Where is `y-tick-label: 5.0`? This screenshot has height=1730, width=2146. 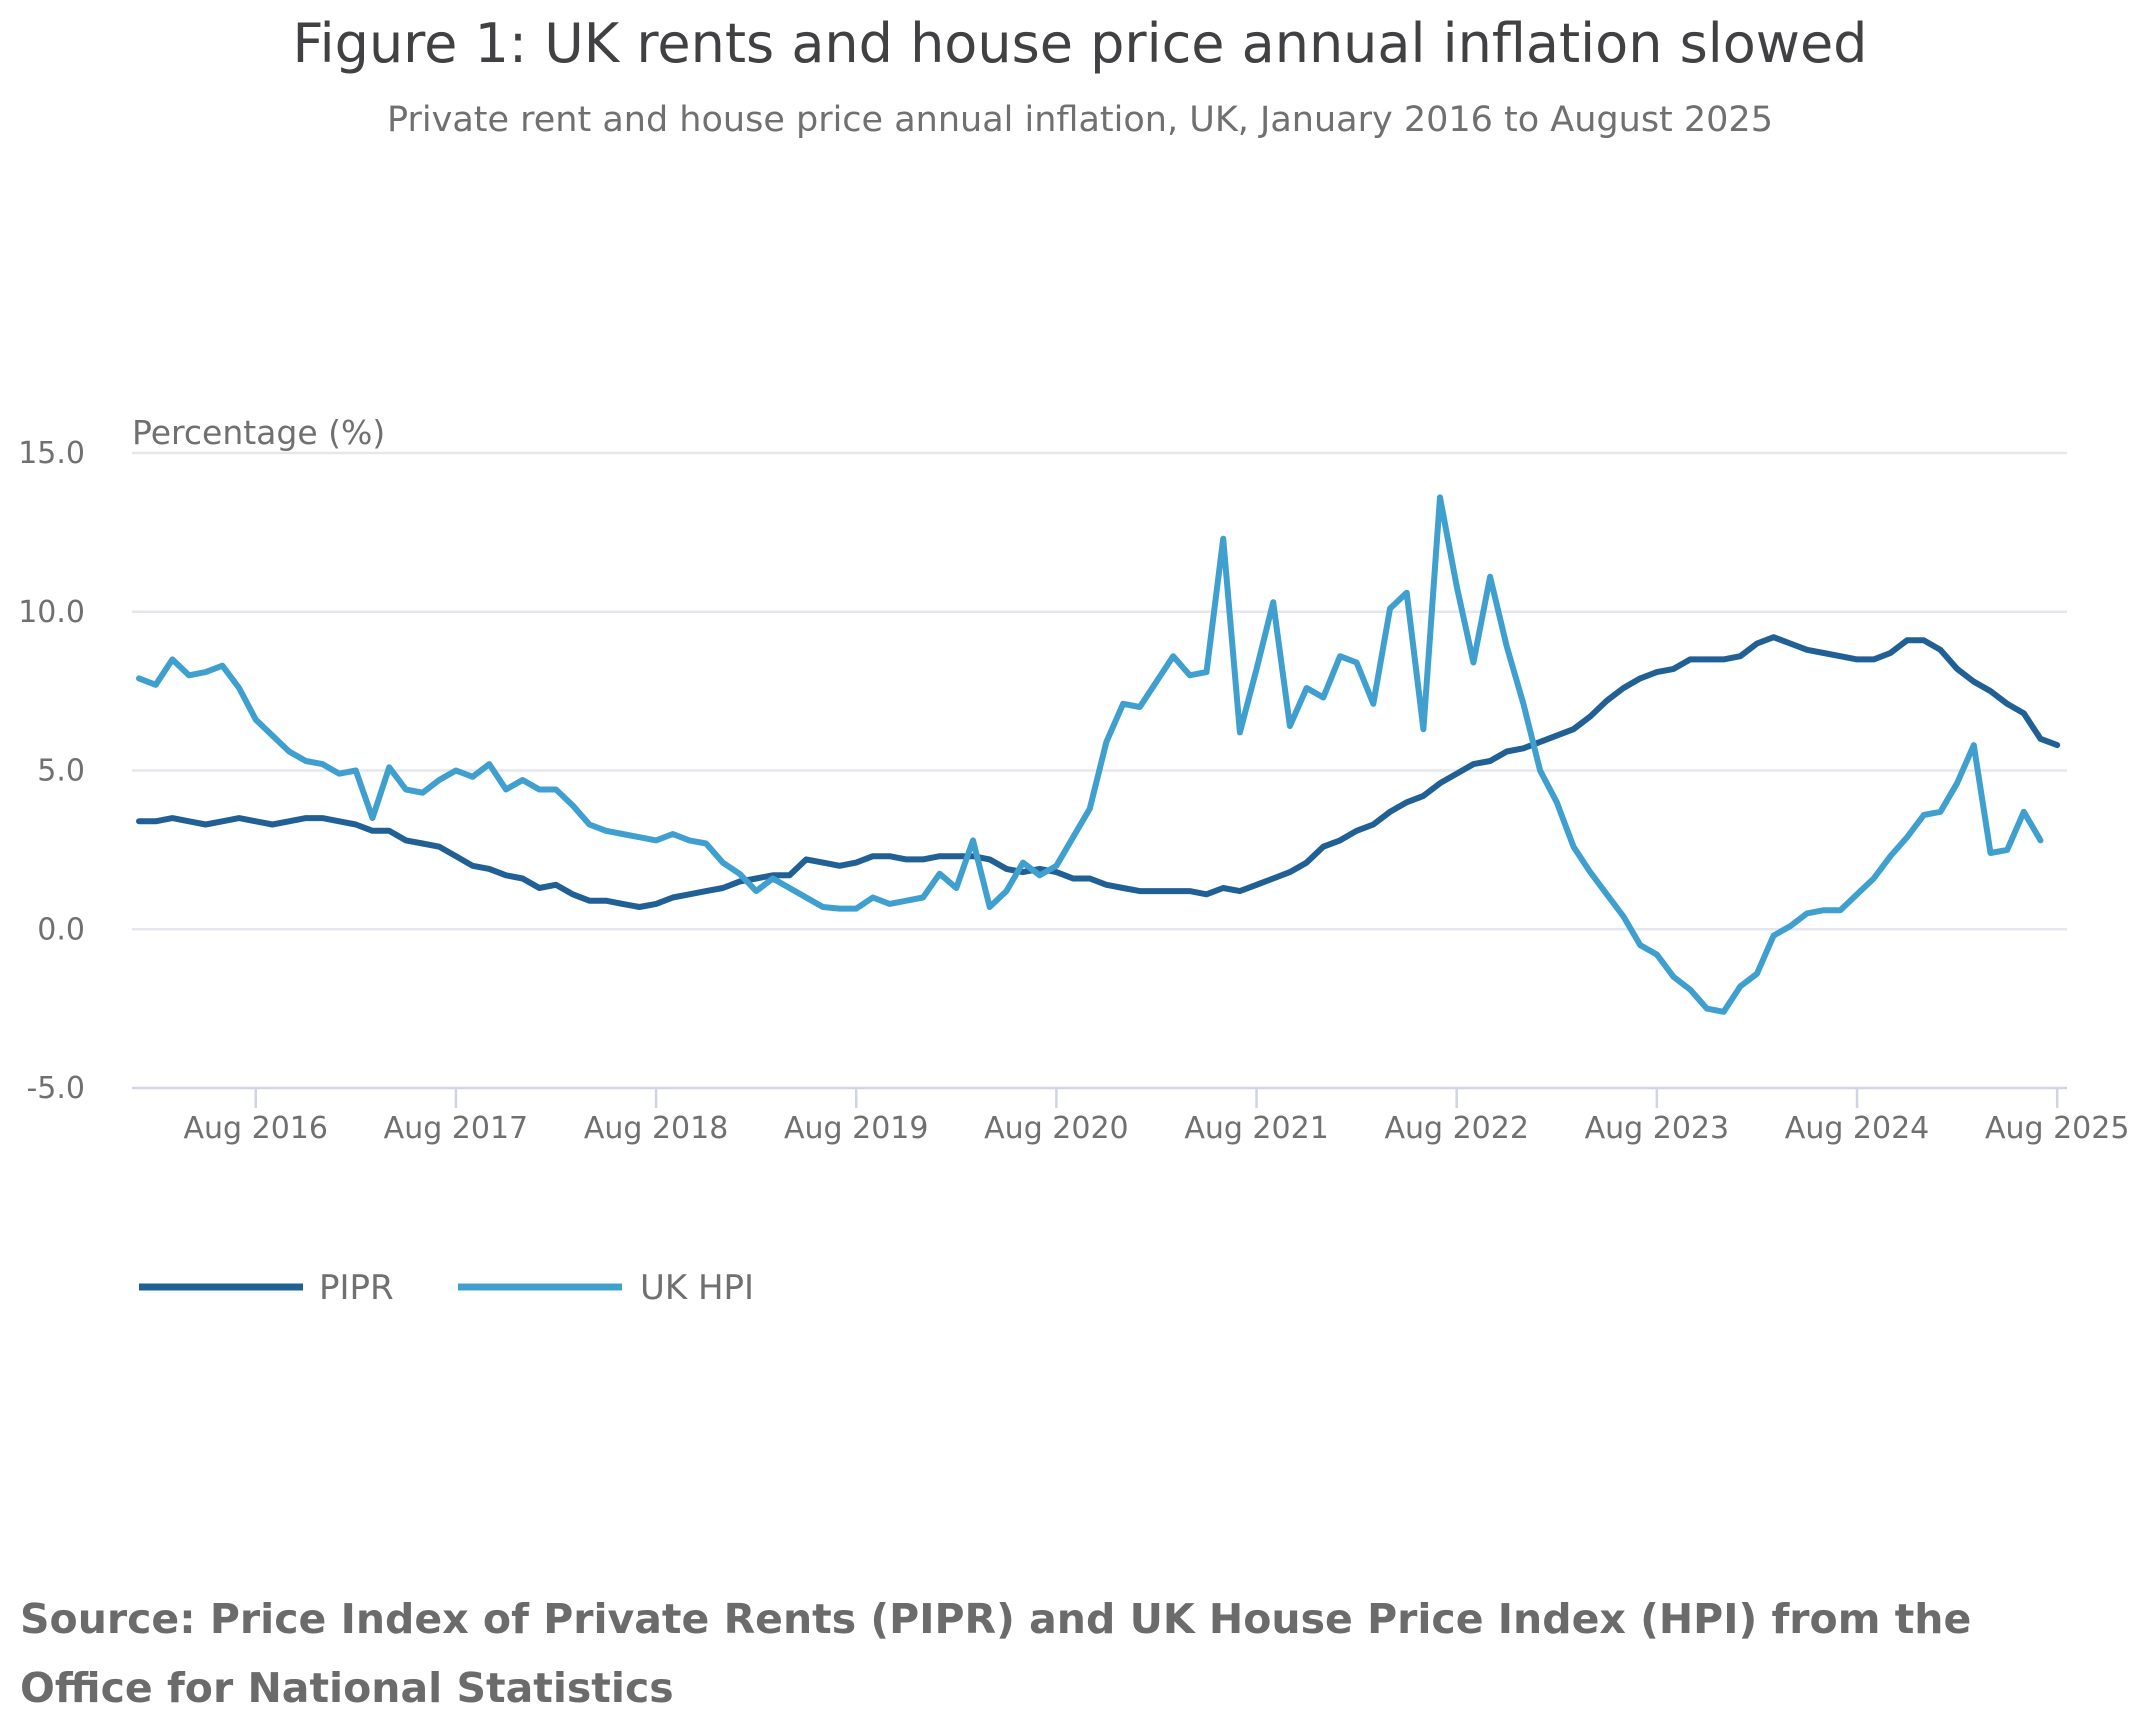
y-tick-label: 5.0 is located at coordinates (61, 771).